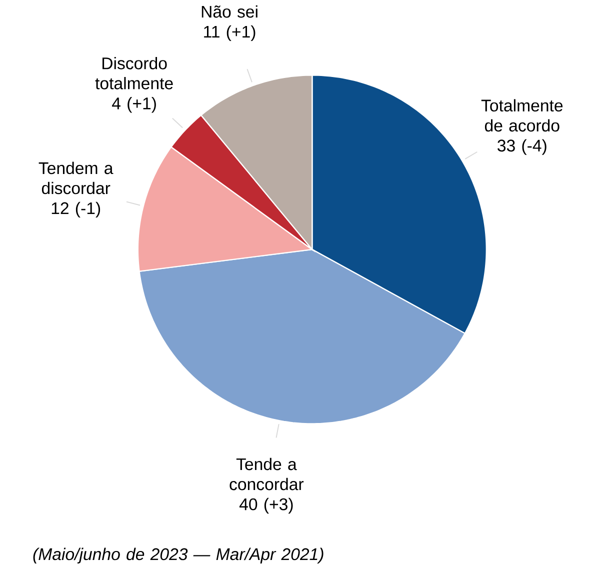  Describe the element at coordinates (522, 115) in the screenshot. I see `slice-label: Totalmente de acordo` at that location.